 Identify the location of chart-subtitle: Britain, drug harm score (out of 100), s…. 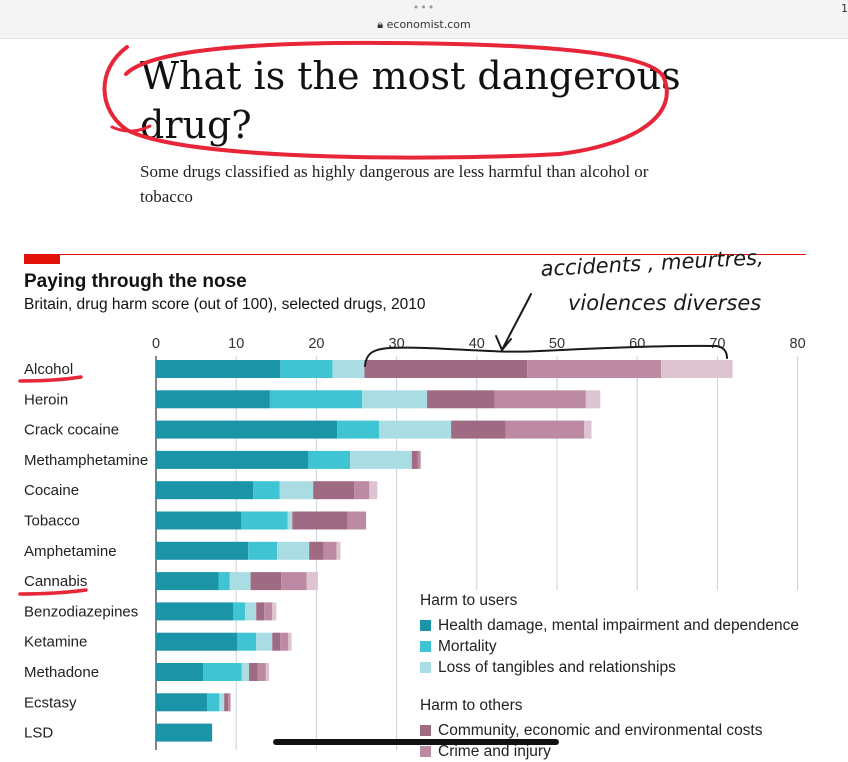
(225, 304).